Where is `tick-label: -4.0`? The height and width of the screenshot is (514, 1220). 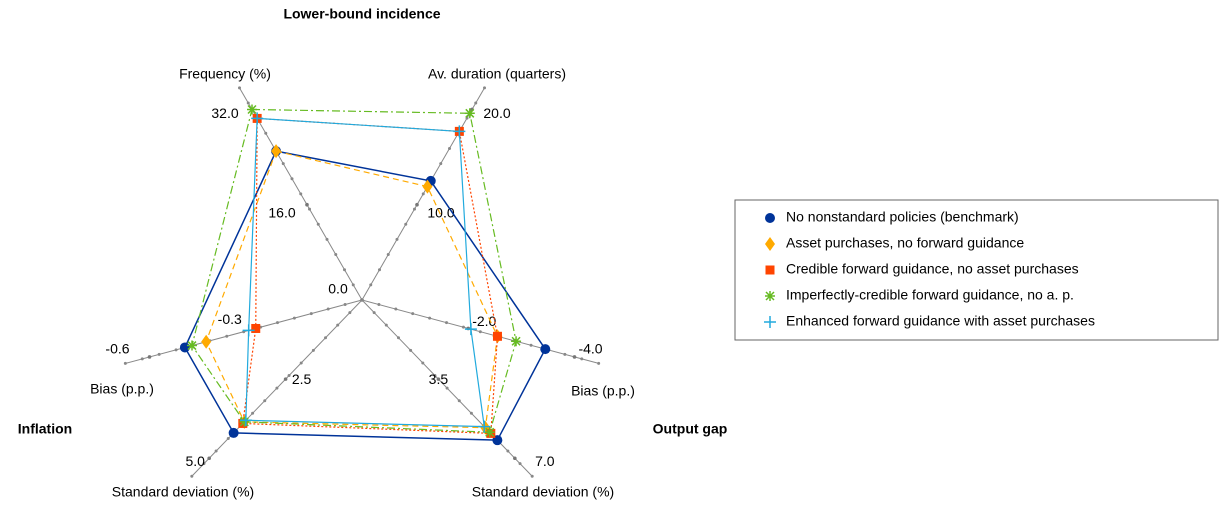 tick-label: -4.0 is located at coordinates (590, 349).